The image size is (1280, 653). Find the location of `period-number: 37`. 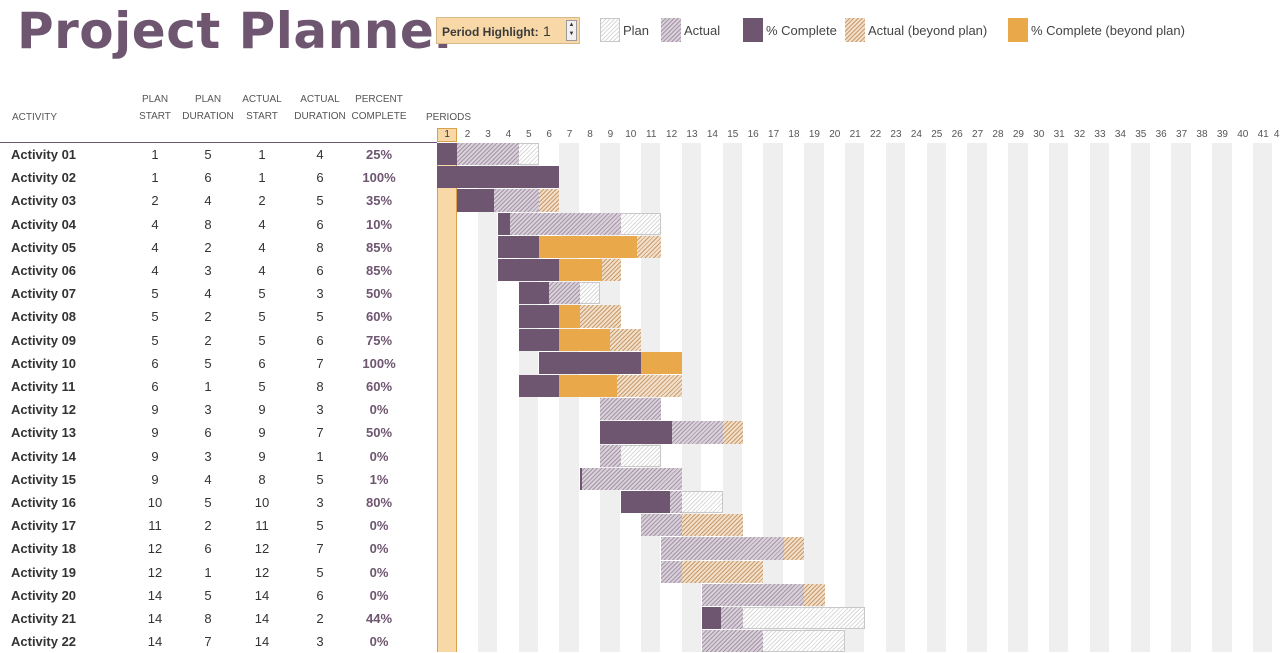

period-number: 37 is located at coordinates (1182, 134).